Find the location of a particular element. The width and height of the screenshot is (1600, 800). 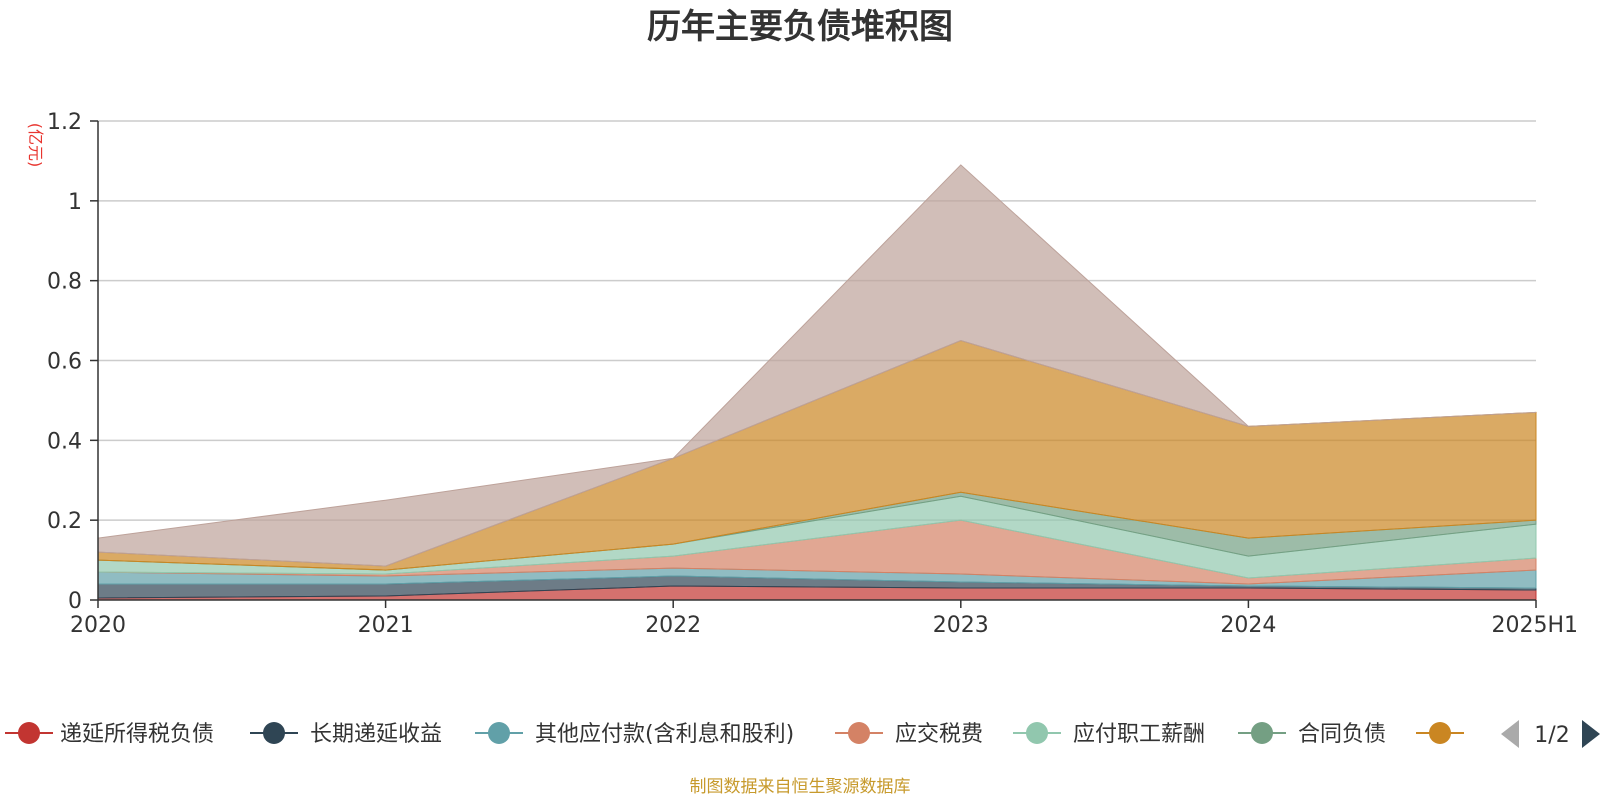

y-tick-label: 0.2 is located at coordinates (64, 521).